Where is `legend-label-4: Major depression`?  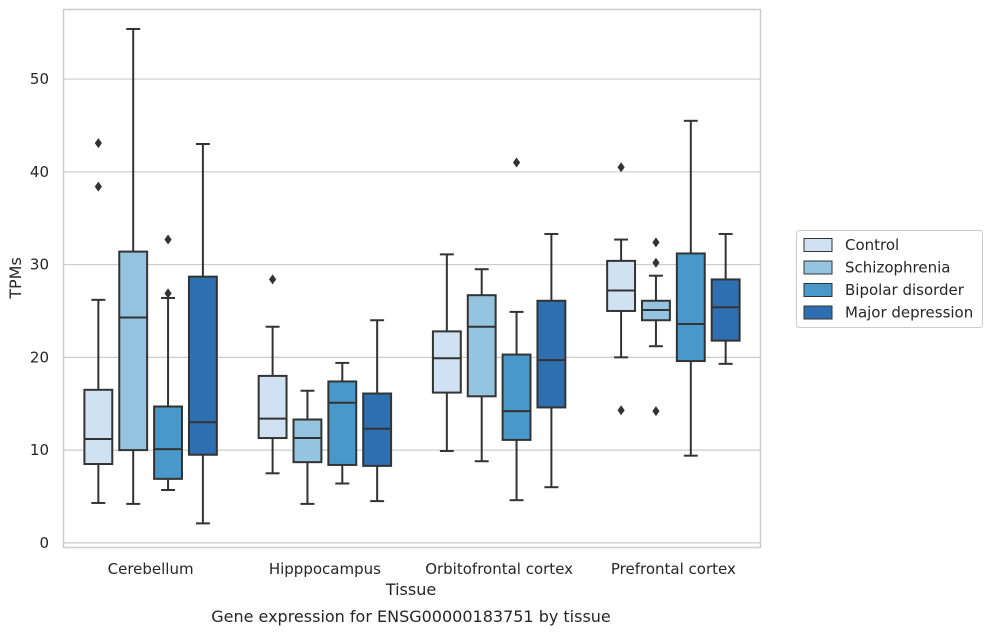 legend-label-4: Major depression is located at coordinates (909, 313).